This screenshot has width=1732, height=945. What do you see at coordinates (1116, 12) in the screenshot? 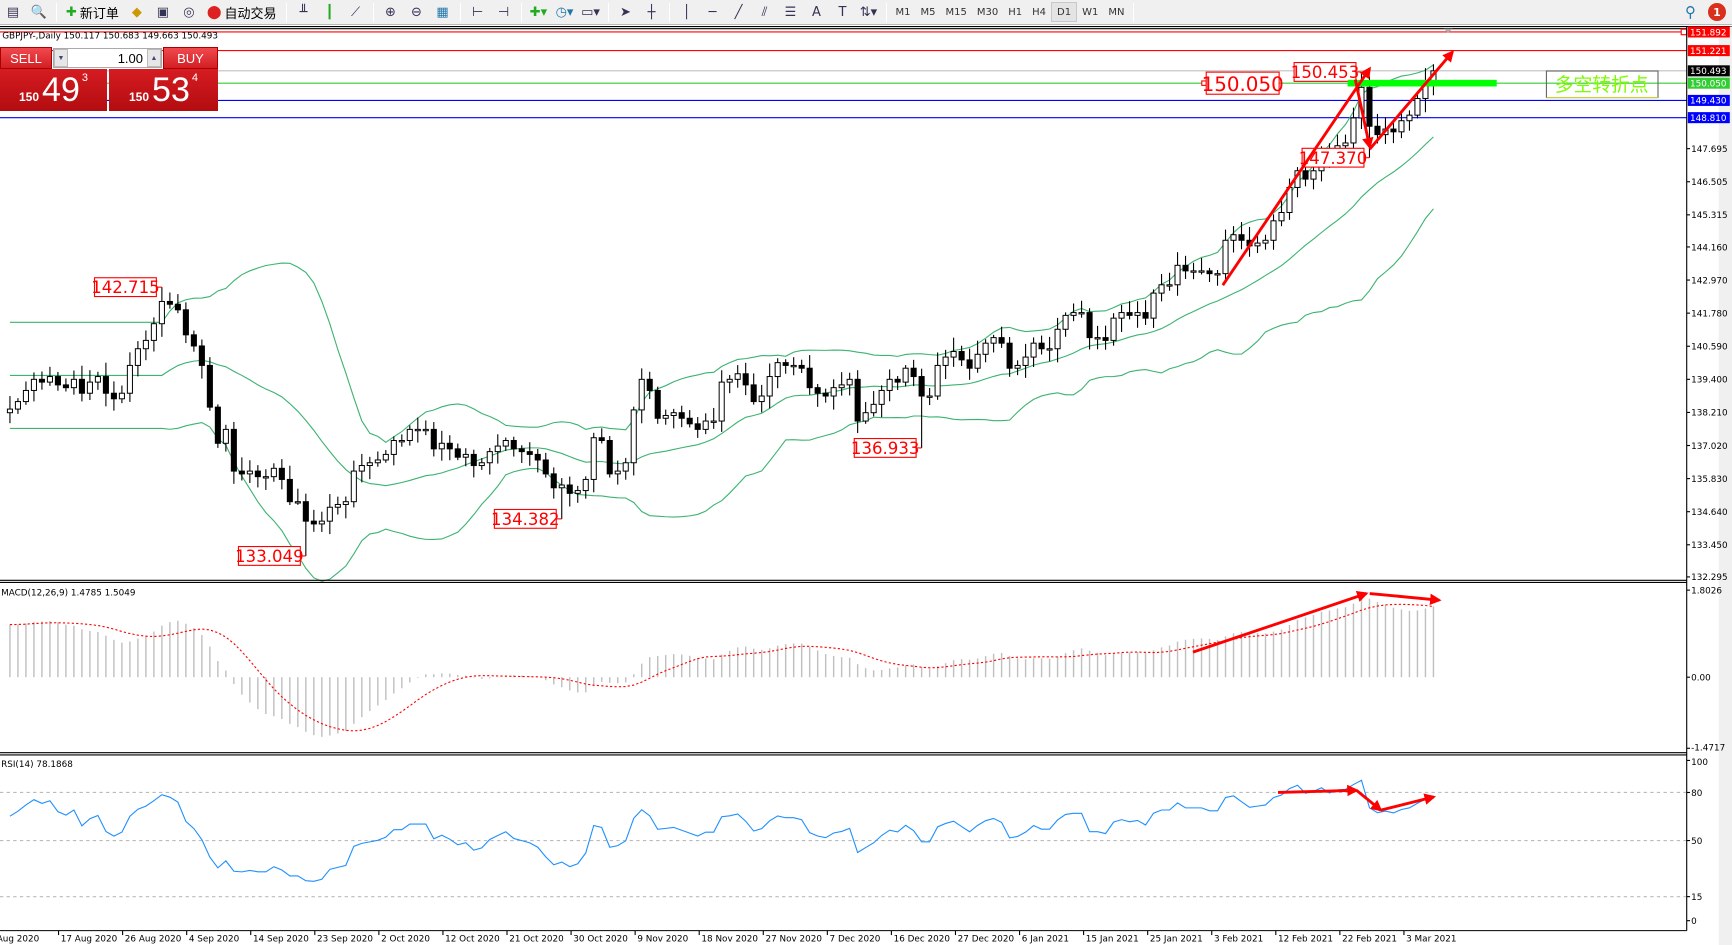
I see `timeframe-mn: MN` at bounding box center [1116, 12].